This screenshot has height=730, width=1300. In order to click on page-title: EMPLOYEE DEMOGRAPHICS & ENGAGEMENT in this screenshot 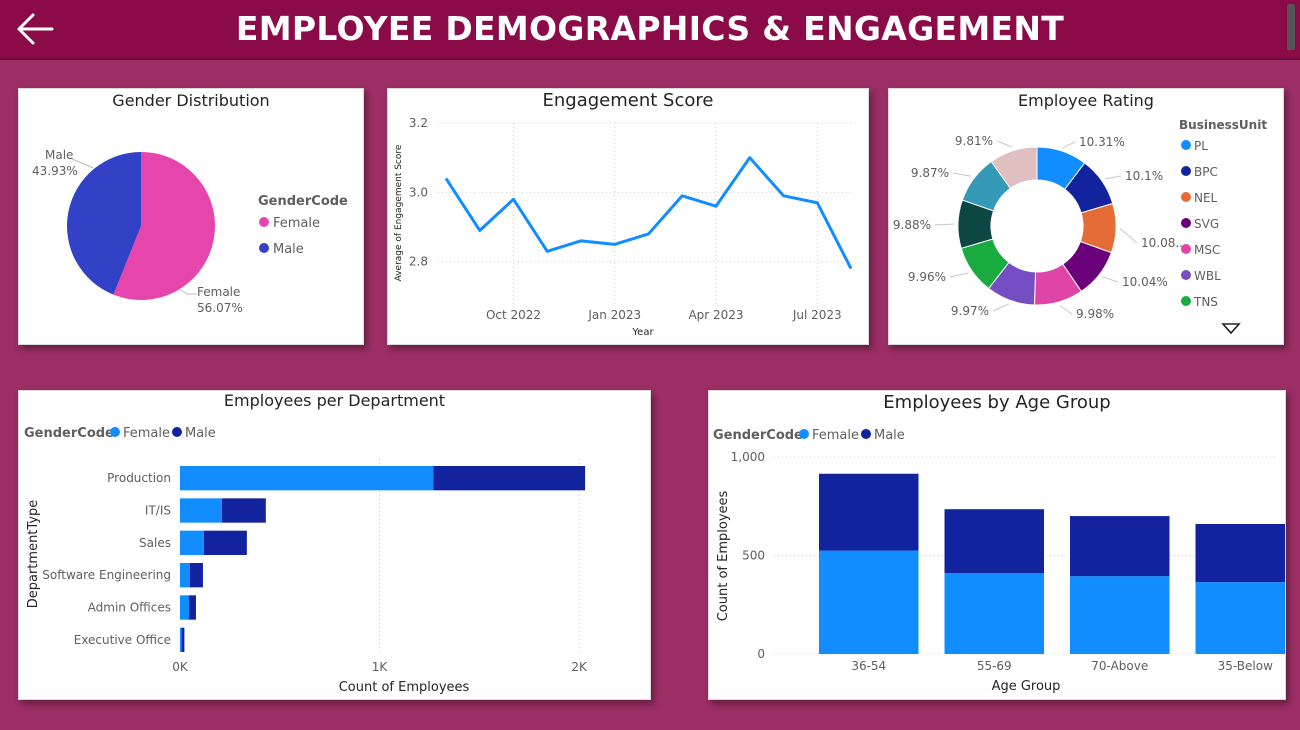, I will do `click(650, 28)`.